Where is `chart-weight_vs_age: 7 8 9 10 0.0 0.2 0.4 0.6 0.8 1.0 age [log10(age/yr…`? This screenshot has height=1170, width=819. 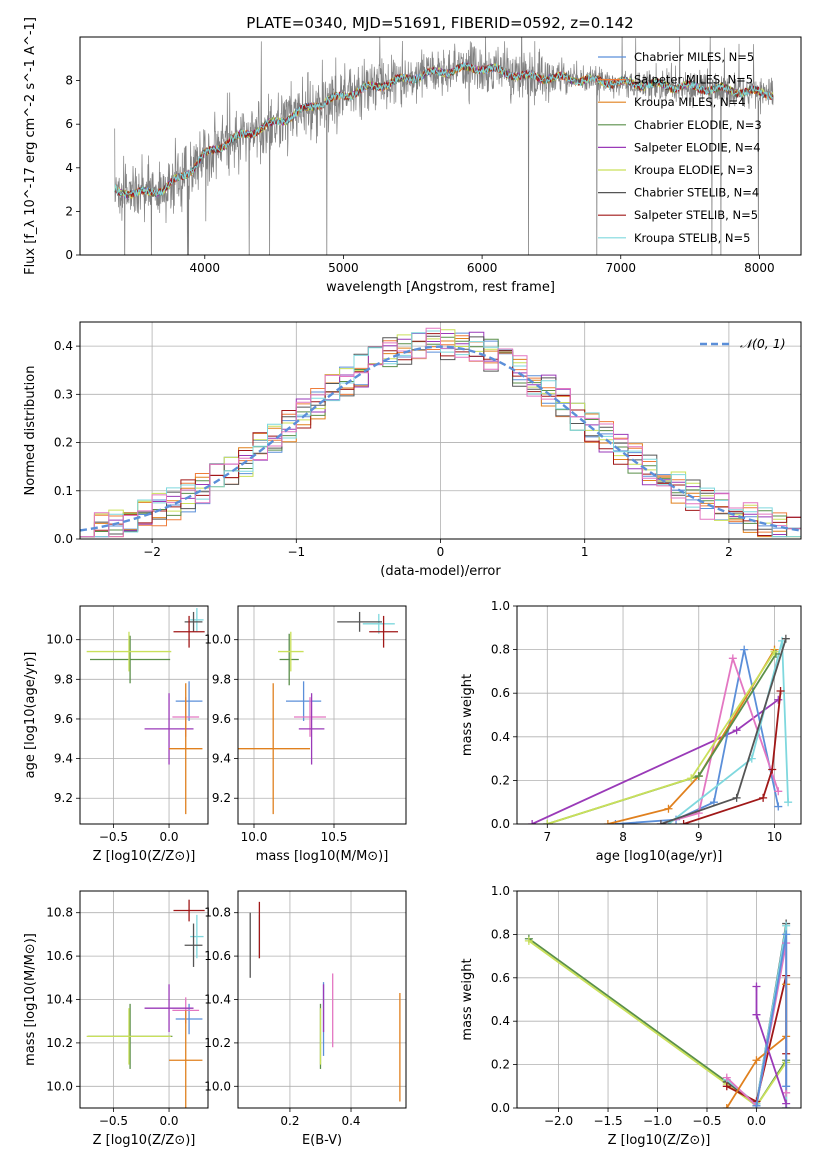
chart-weight_vs_age: 7 8 9 10 0.0 0.2 0.4 0.6 0.8 1.0 age [log10(age/yr… is located at coordinates (631, 731).